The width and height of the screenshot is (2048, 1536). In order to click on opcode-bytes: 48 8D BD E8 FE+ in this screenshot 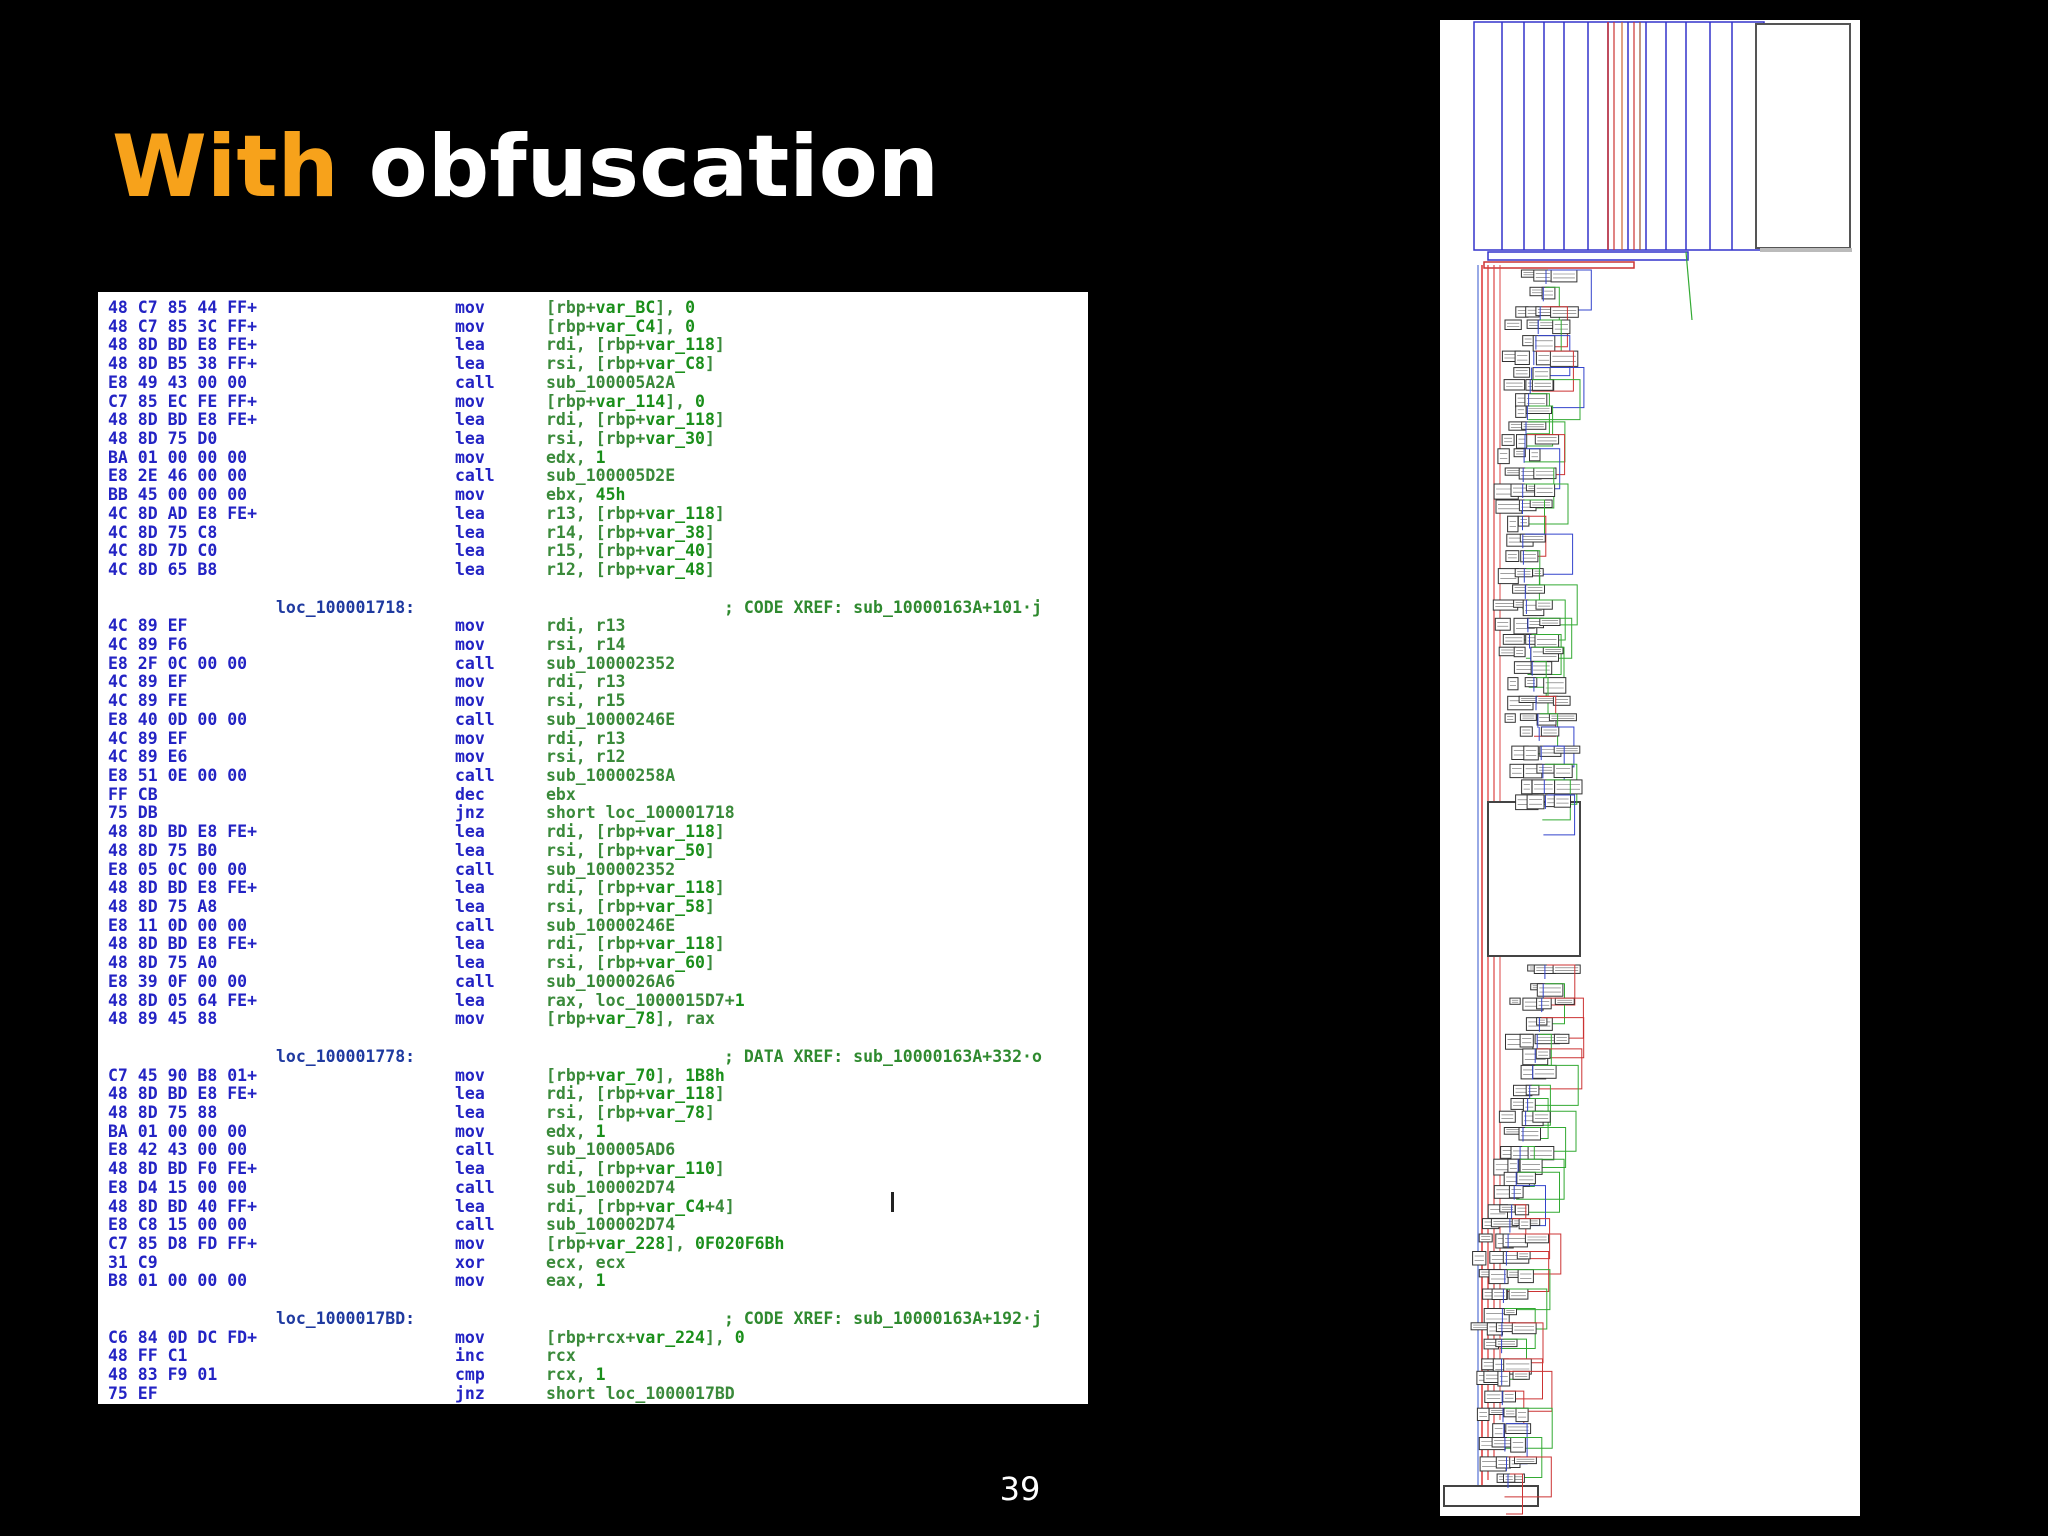, I will do `click(183, 888)`.